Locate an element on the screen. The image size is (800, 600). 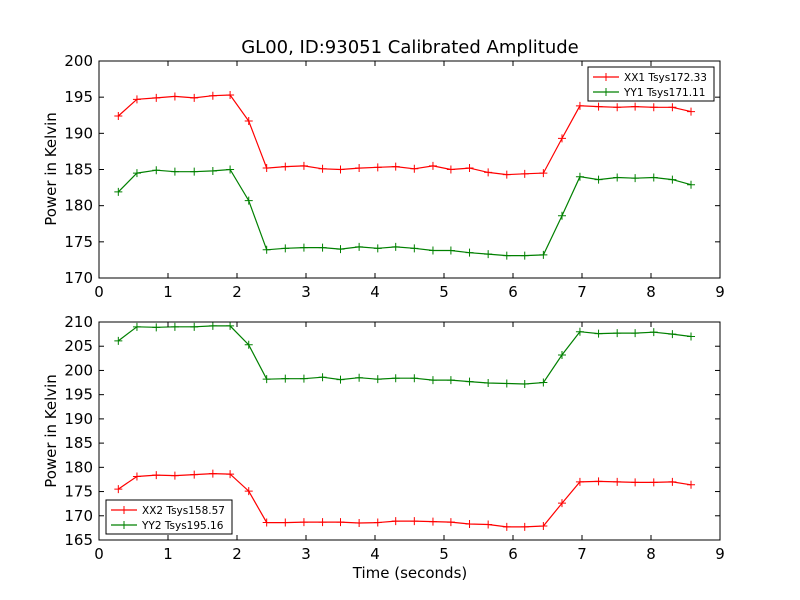
bottom-y-axis-label: Power in Kelvin is located at coordinates (51, 431).